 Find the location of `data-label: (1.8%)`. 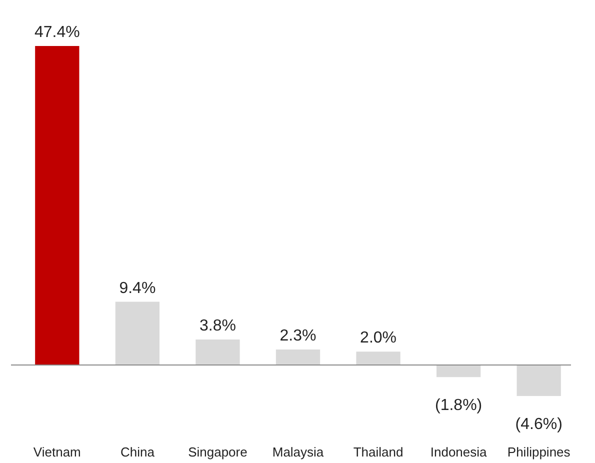

data-label: (1.8%) is located at coordinates (458, 405).